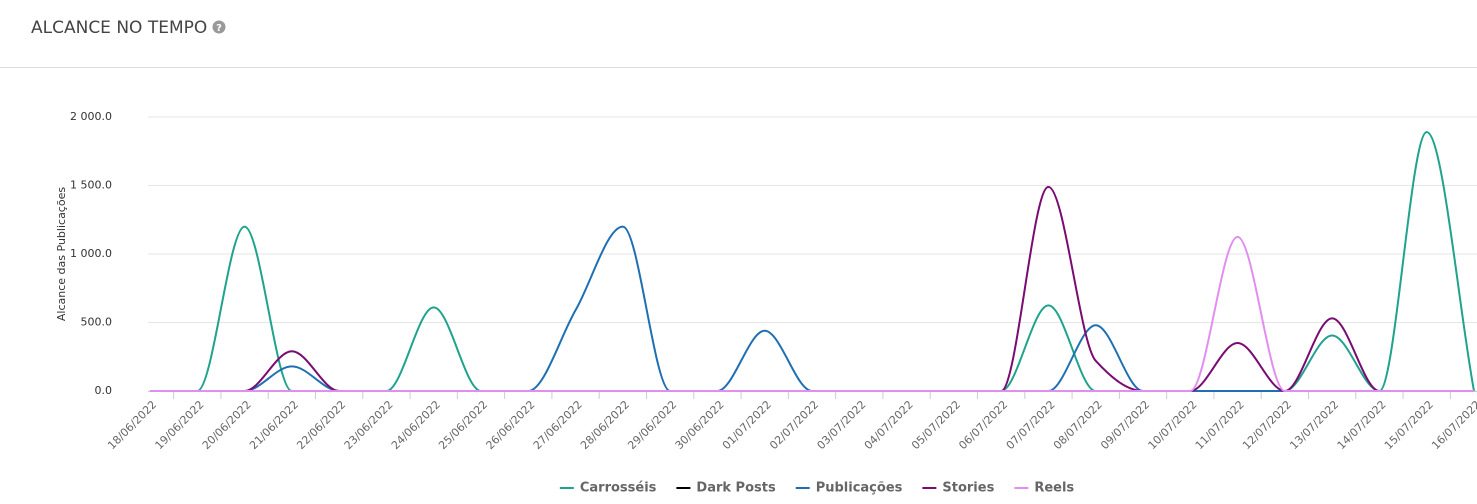 The width and height of the screenshot is (1477, 504). I want to click on x-tick-label: 03/07/2022, so click(842, 425).